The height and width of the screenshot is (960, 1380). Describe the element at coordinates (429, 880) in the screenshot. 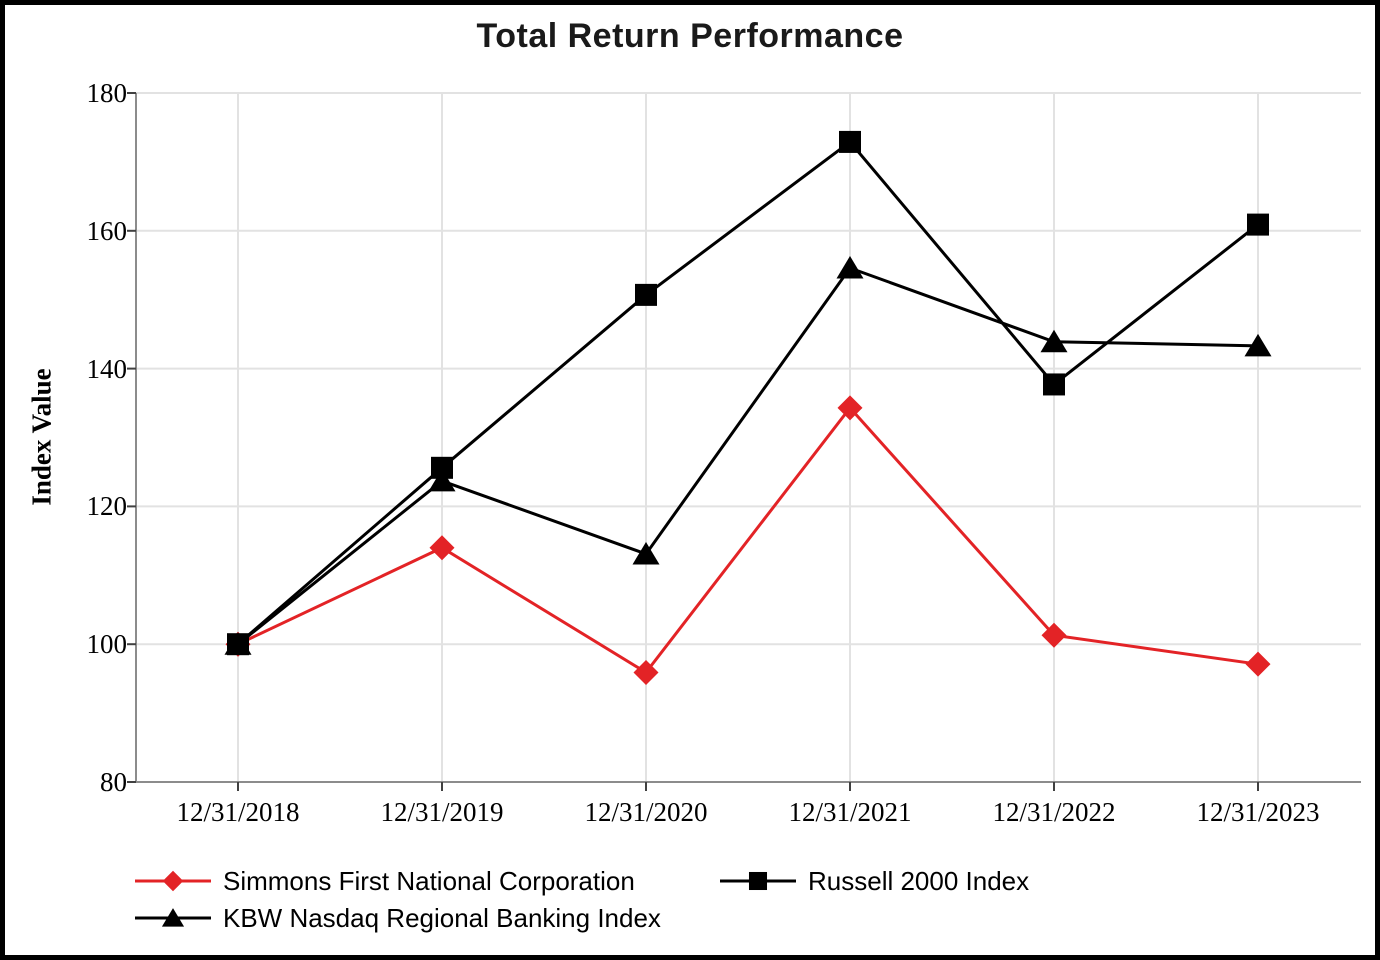

I see `legend-label: Simmons First National Corporation` at that location.